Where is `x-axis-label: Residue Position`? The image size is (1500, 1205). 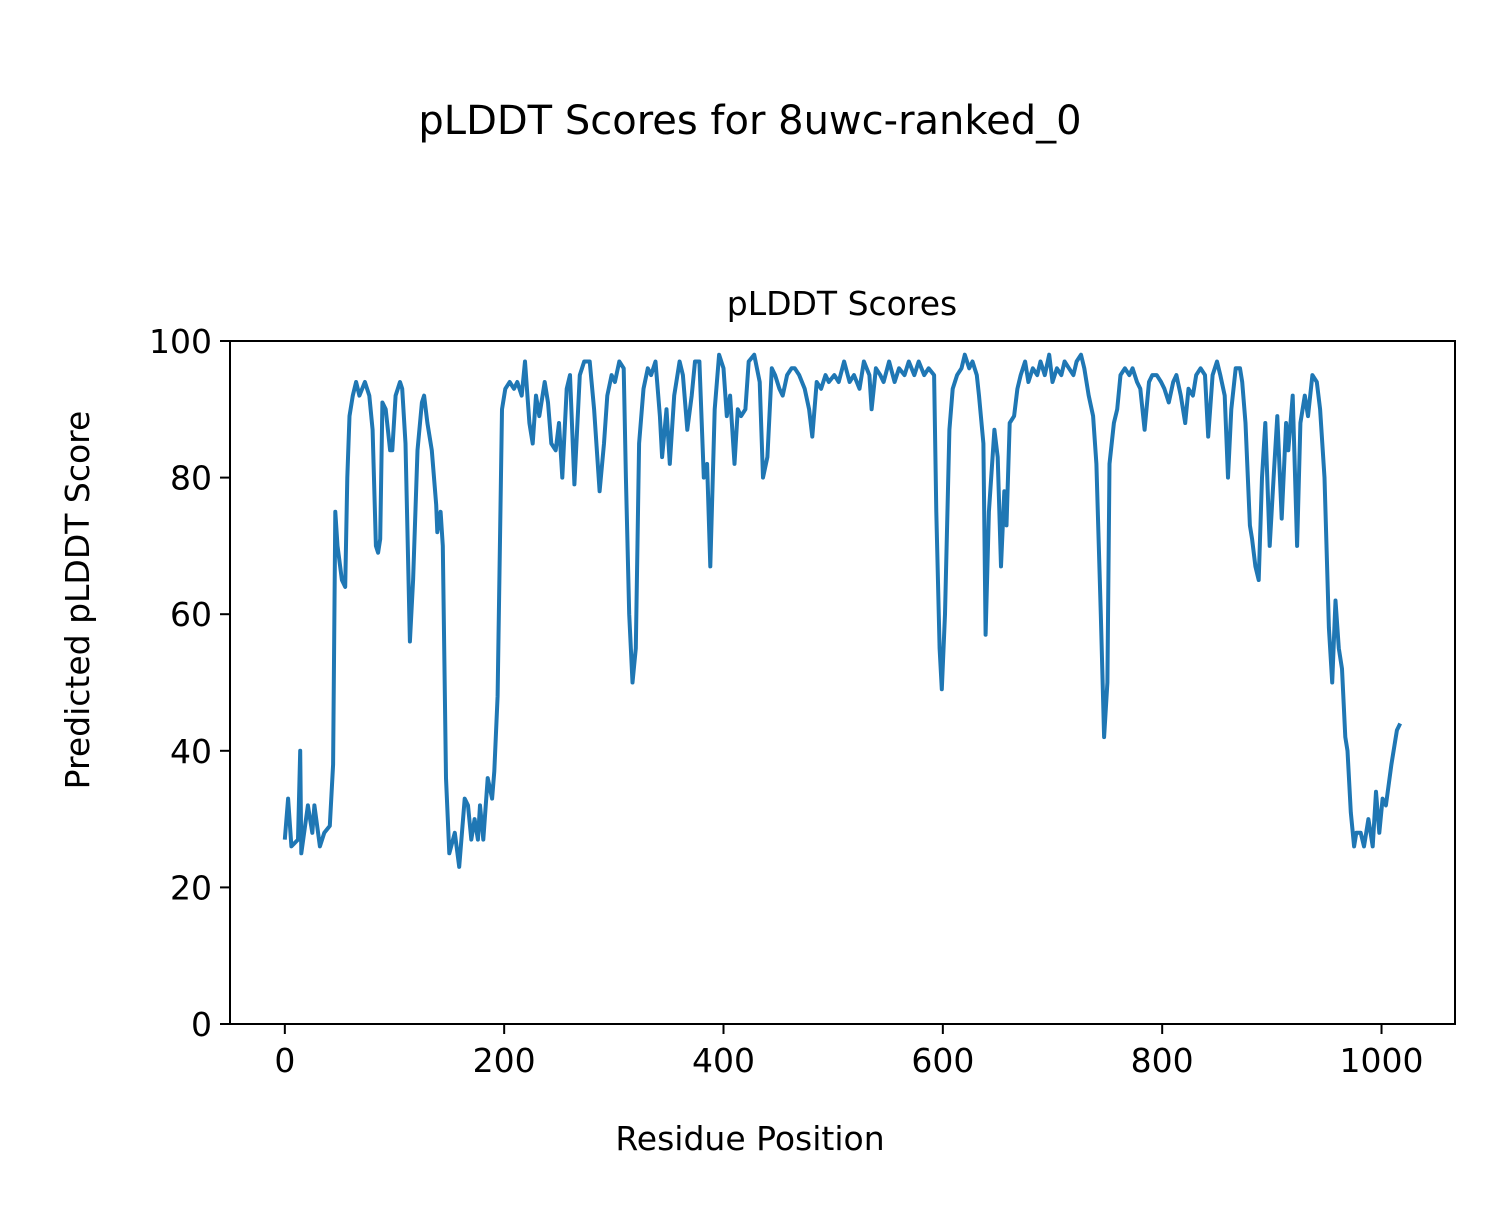
x-axis-label: Residue Position is located at coordinates (749, 1138).